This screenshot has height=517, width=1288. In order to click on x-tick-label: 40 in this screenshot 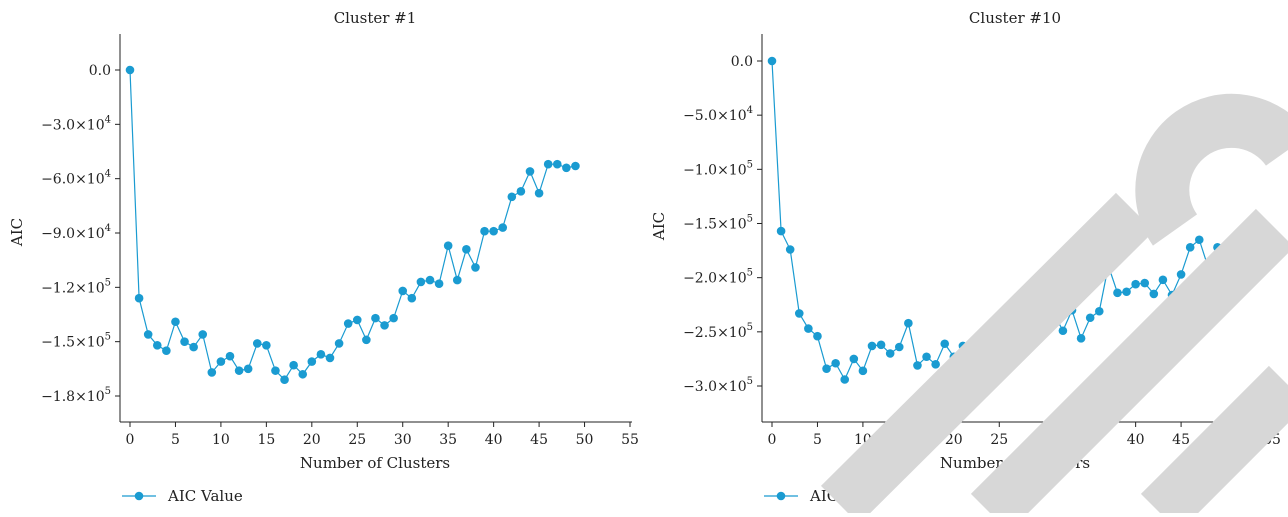, I will do `click(1136, 440)`.